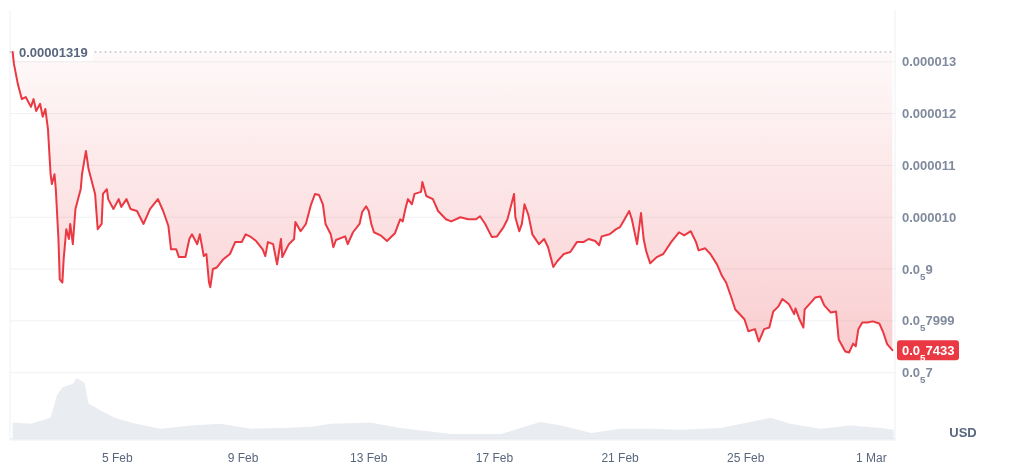 Image resolution: width=1014 pixels, height=474 pixels. Describe the element at coordinates (871, 458) in the screenshot. I see `x-tick-label: 1 Mar` at that location.